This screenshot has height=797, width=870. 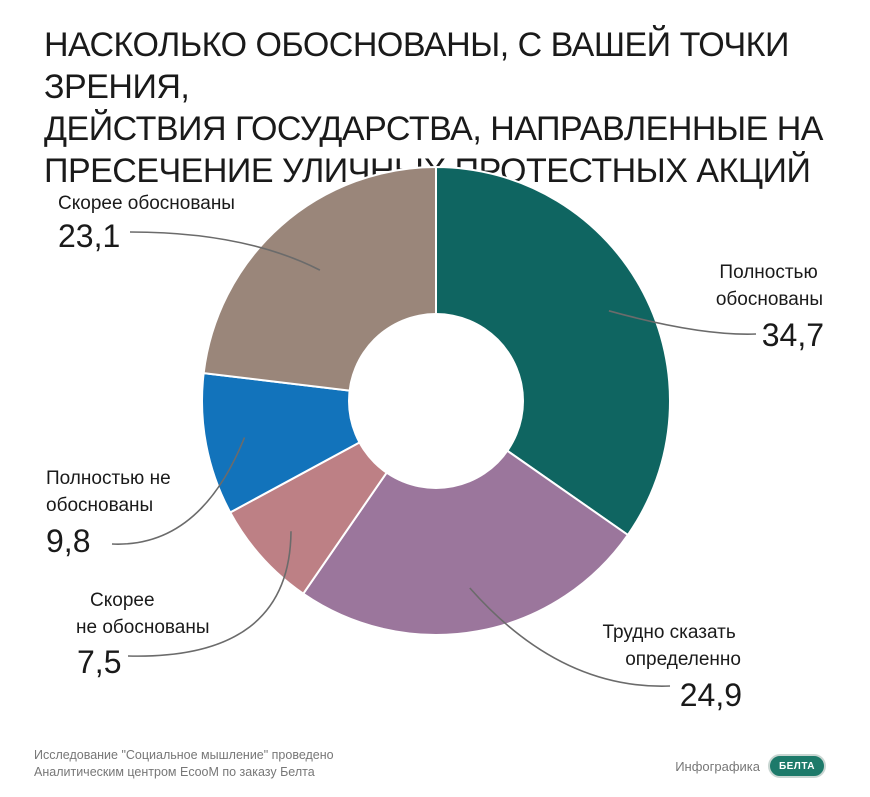 I want to click on slice-value-fully-justified: 34,7, so click(x=793, y=335).